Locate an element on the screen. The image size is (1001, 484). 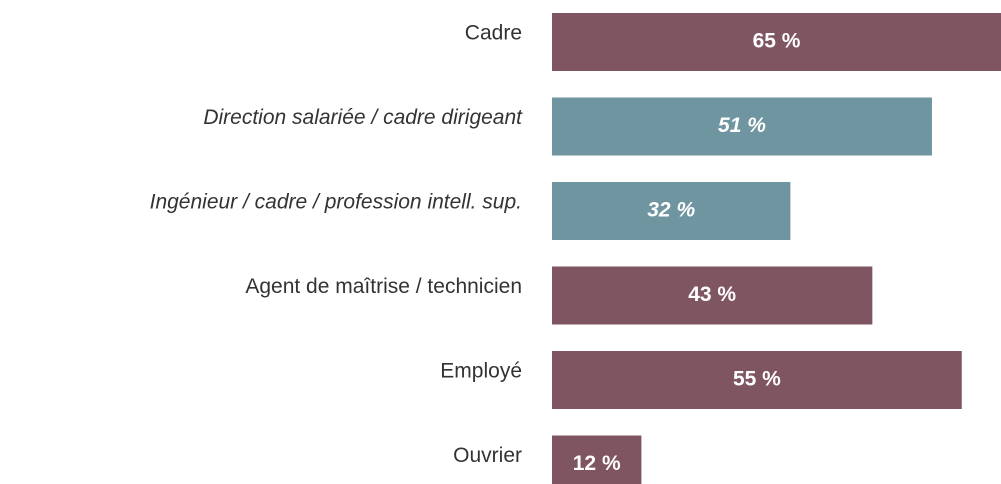
value-label: 51 % is located at coordinates (742, 125).